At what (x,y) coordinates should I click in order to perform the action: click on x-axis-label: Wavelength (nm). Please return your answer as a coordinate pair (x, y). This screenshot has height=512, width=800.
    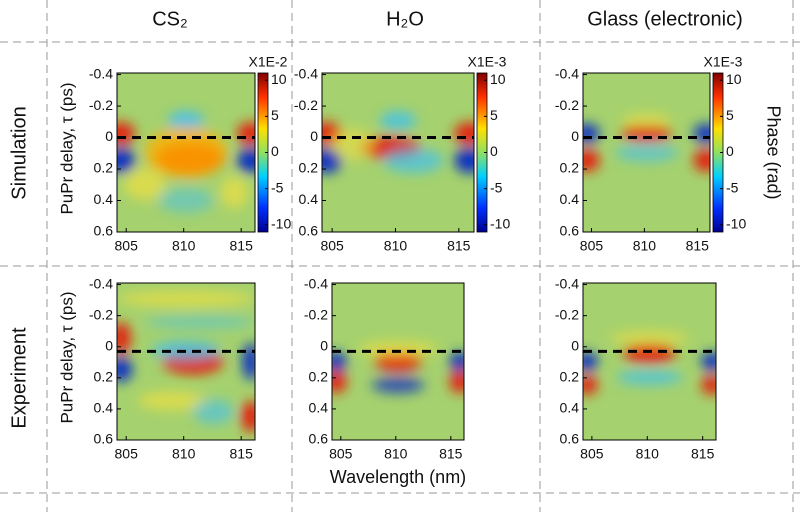
    Looking at the image, I should click on (398, 477).